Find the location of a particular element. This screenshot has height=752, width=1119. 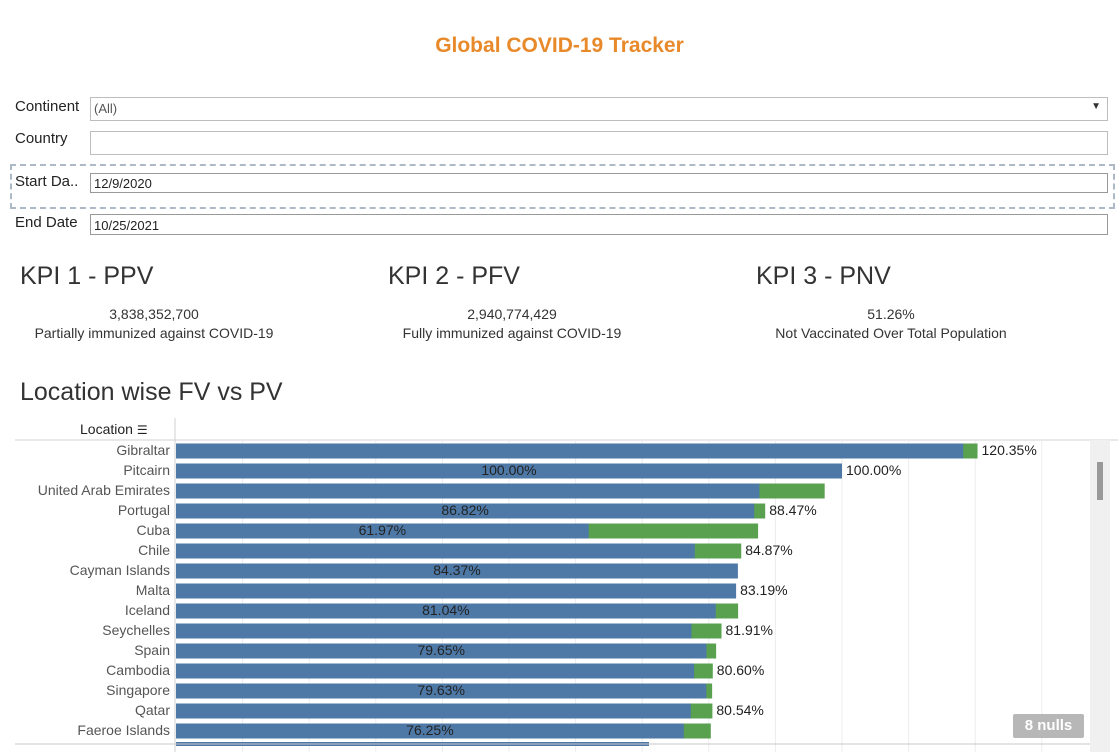

dashboard-title: Global COVID-19 Tracker is located at coordinates (559, 45).